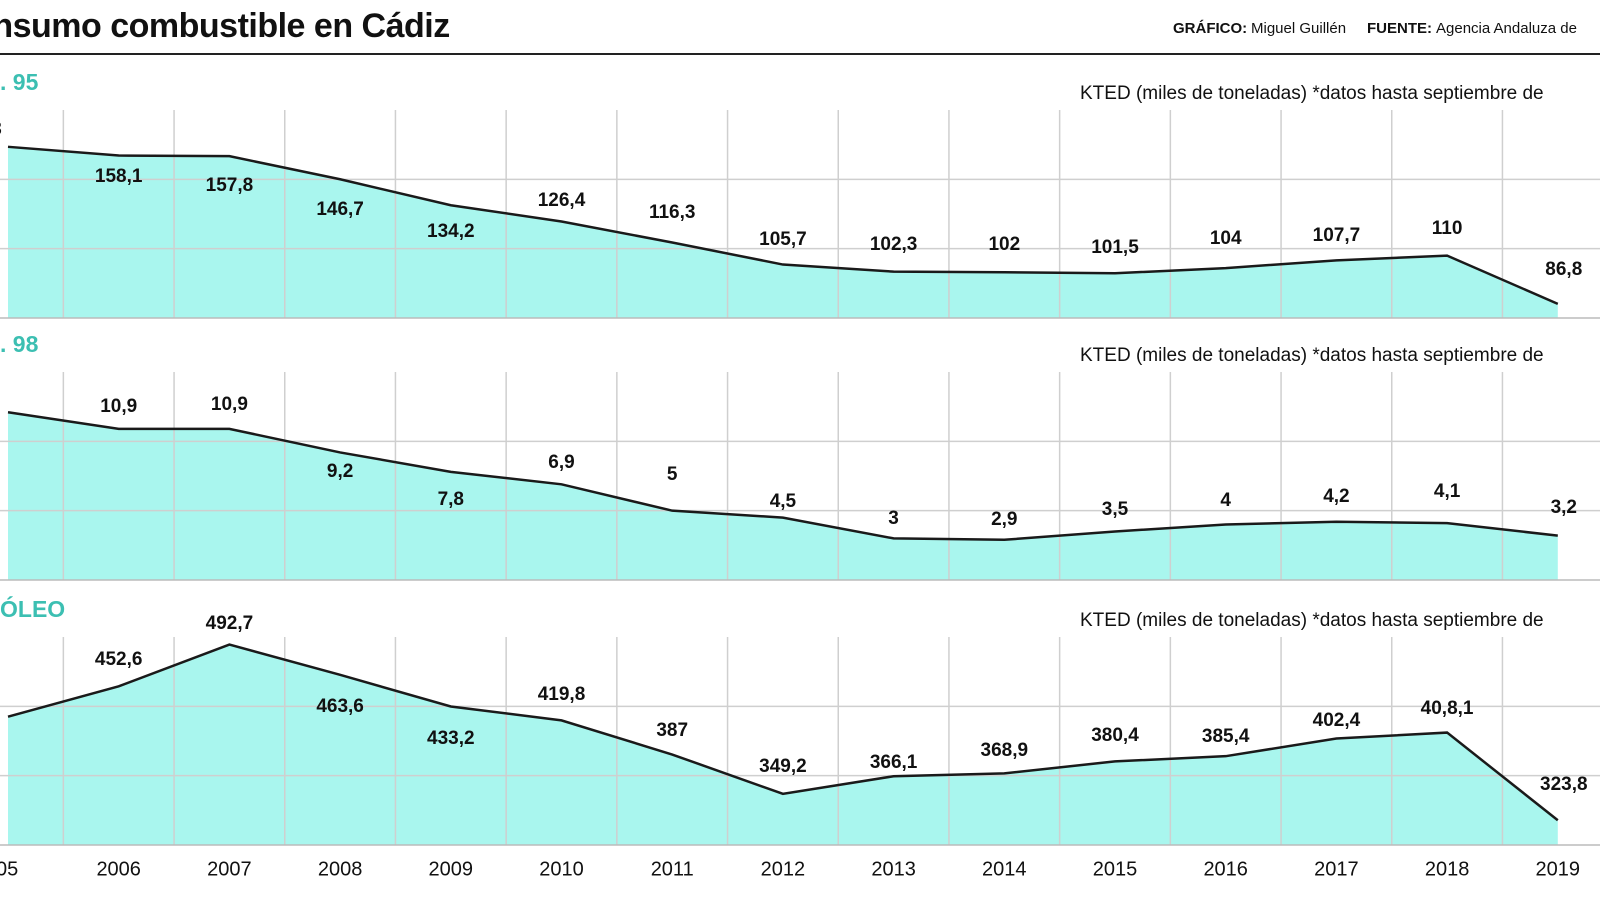 This screenshot has width=1600, height=900. What do you see at coordinates (1005, 750) in the screenshot?
I see `value-label: 368,9` at bounding box center [1005, 750].